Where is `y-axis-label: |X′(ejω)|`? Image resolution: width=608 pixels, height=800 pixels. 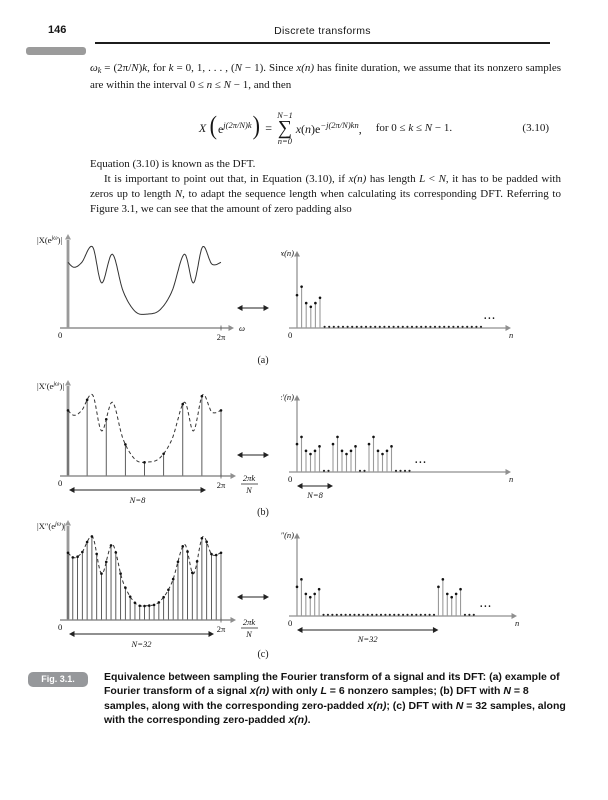
y-axis-label: |X′(ejω)| is located at coordinates (50, 386).